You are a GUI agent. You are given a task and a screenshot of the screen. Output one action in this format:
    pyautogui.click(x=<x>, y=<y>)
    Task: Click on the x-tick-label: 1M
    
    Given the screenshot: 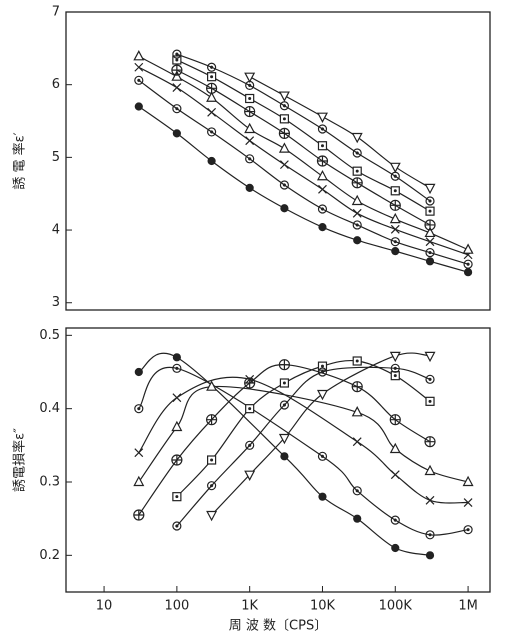 What is the action you would take?
    pyautogui.click(x=468, y=606)
    